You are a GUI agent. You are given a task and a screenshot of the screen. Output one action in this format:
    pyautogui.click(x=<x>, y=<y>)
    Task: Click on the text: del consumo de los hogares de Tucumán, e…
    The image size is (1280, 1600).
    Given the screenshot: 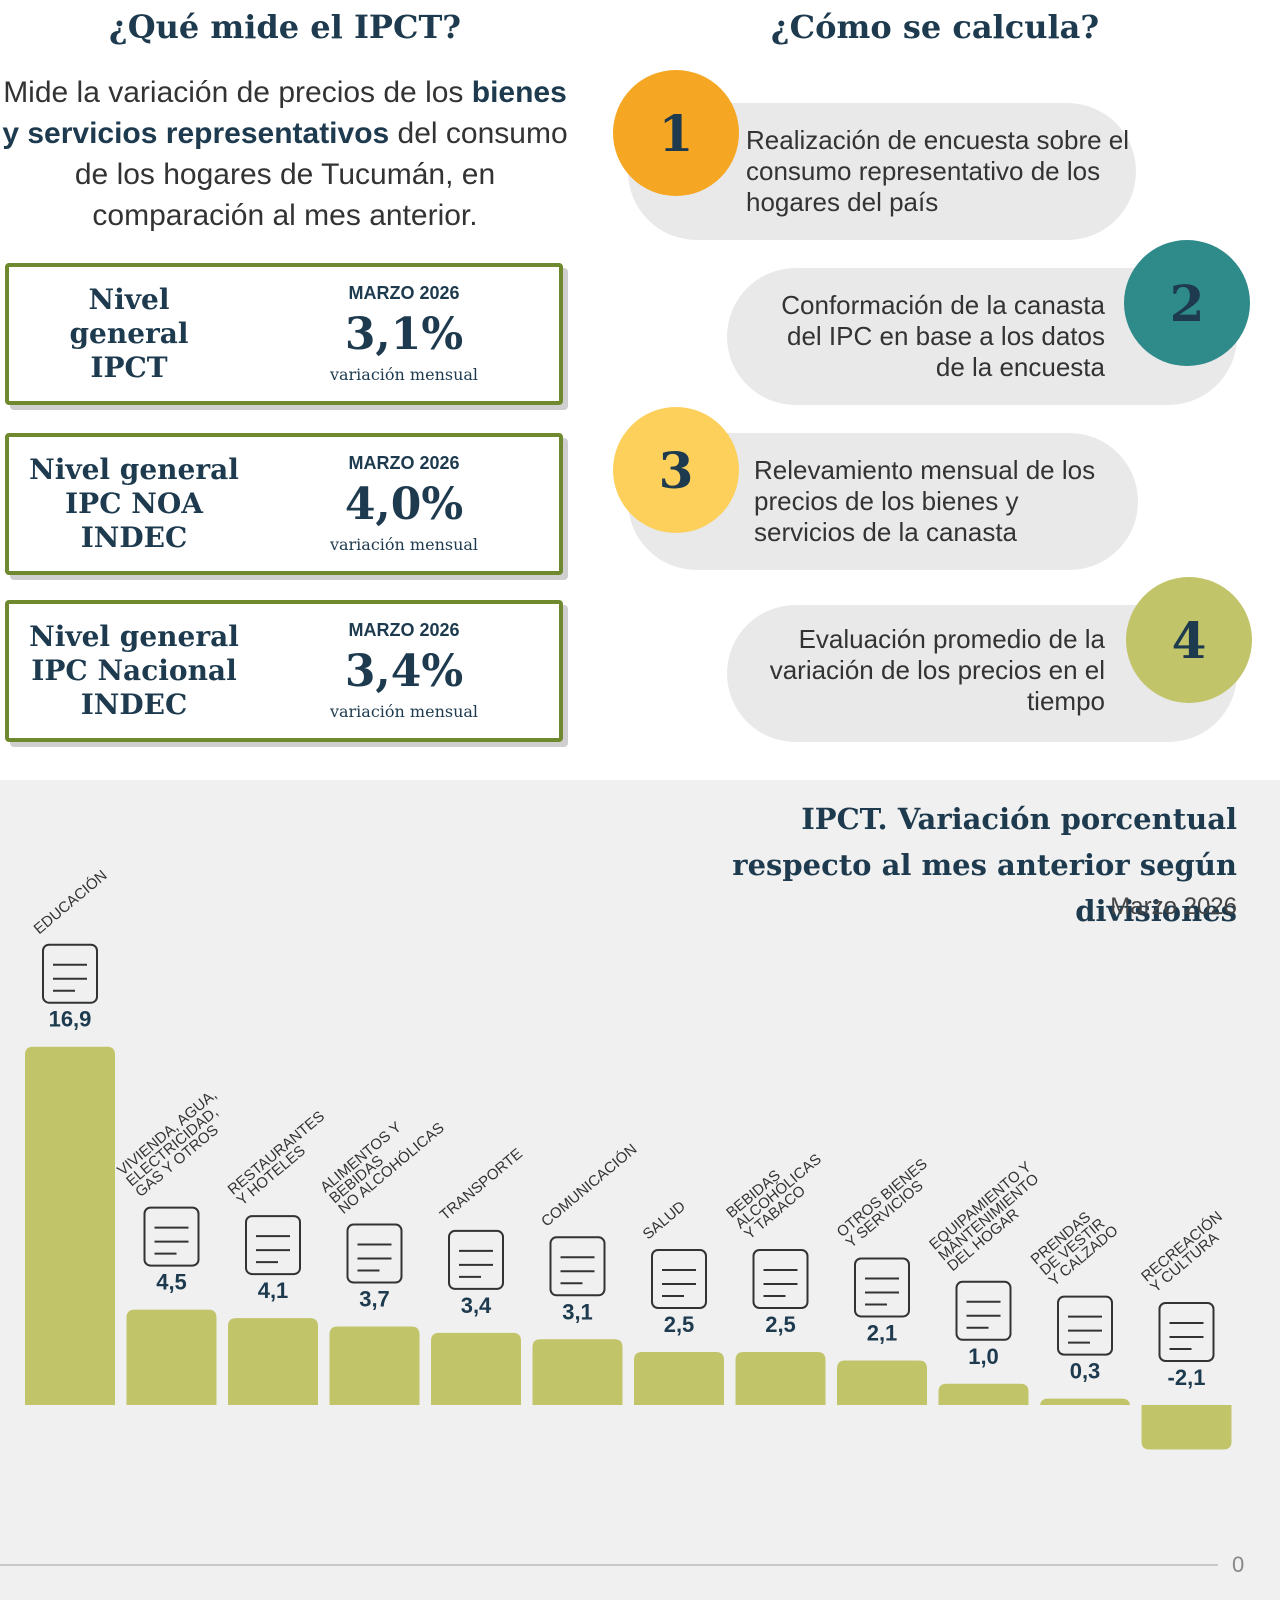 What is the action you would take?
    pyautogui.click(x=321, y=174)
    